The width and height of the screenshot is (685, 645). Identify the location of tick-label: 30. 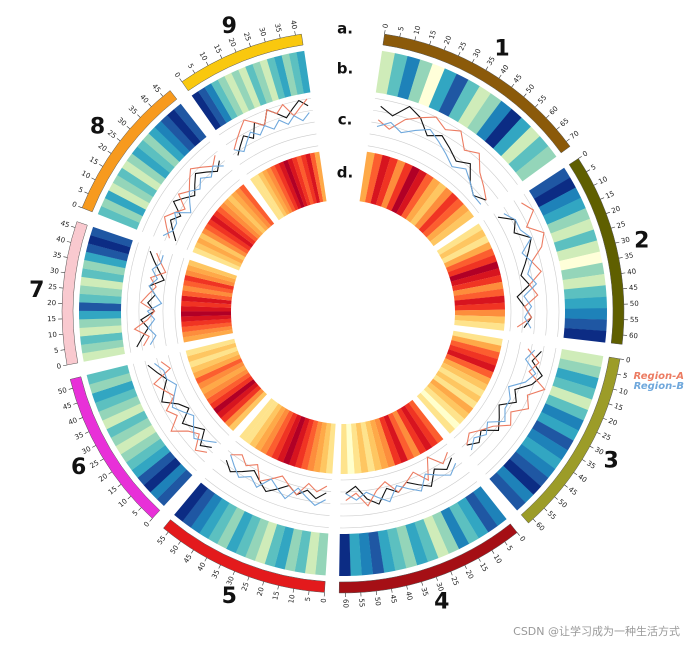
(440, 586).